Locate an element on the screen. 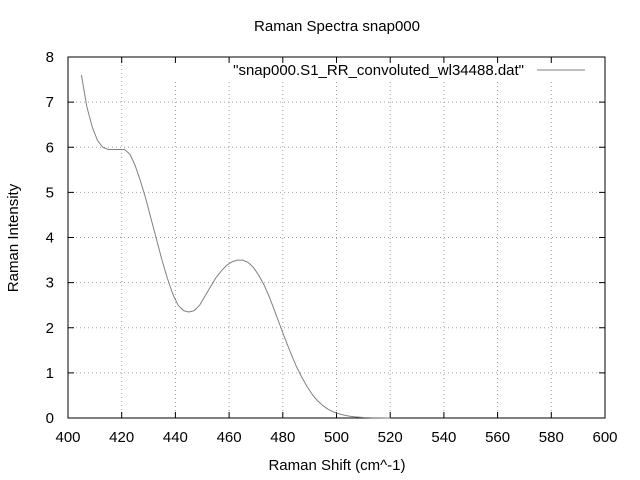 The width and height of the screenshot is (640, 480). x-tick-label: 500 is located at coordinates (336, 437).